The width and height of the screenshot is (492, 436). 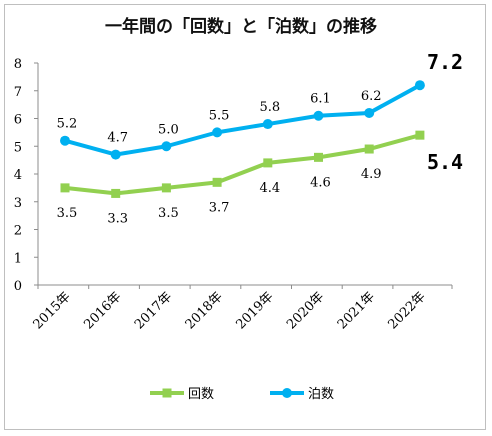 What do you see at coordinates (18, 120) in the screenshot?
I see `y-tick-label: 6` at bounding box center [18, 120].